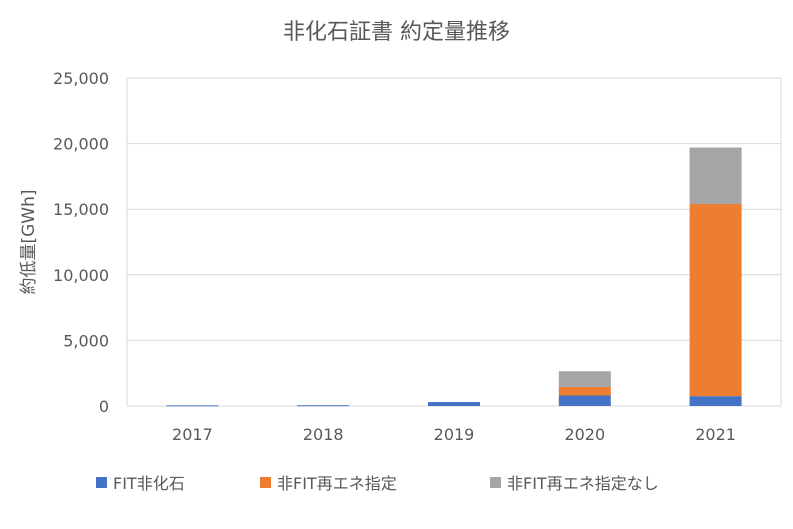 The height and width of the screenshot is (529, 793). Describe the element at coordinates (337, 483) in the screenshot. I see `legend-label-nonfit-designated: 非FIT再エネ指定` at that location.